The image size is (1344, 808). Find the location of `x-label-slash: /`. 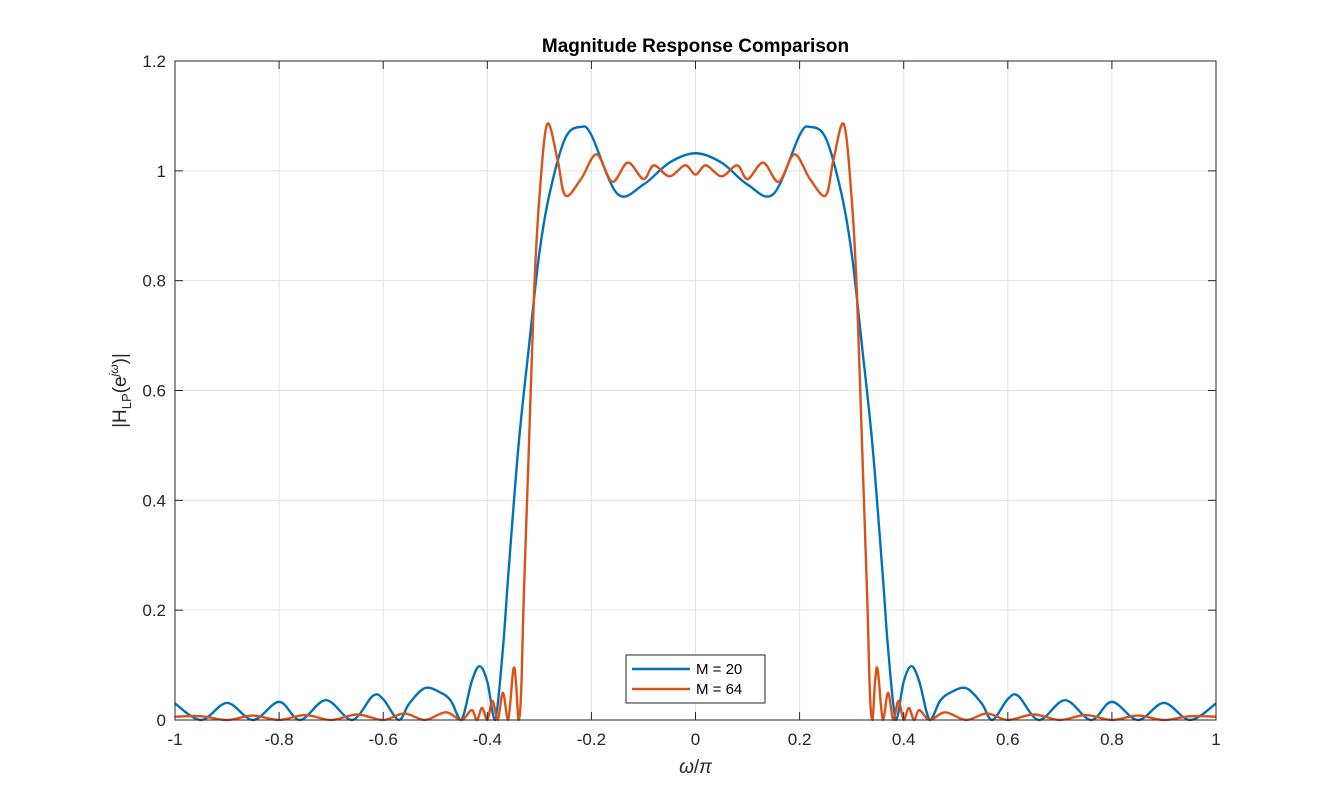

x-label-slash: / is located at coordinates (697, 767).